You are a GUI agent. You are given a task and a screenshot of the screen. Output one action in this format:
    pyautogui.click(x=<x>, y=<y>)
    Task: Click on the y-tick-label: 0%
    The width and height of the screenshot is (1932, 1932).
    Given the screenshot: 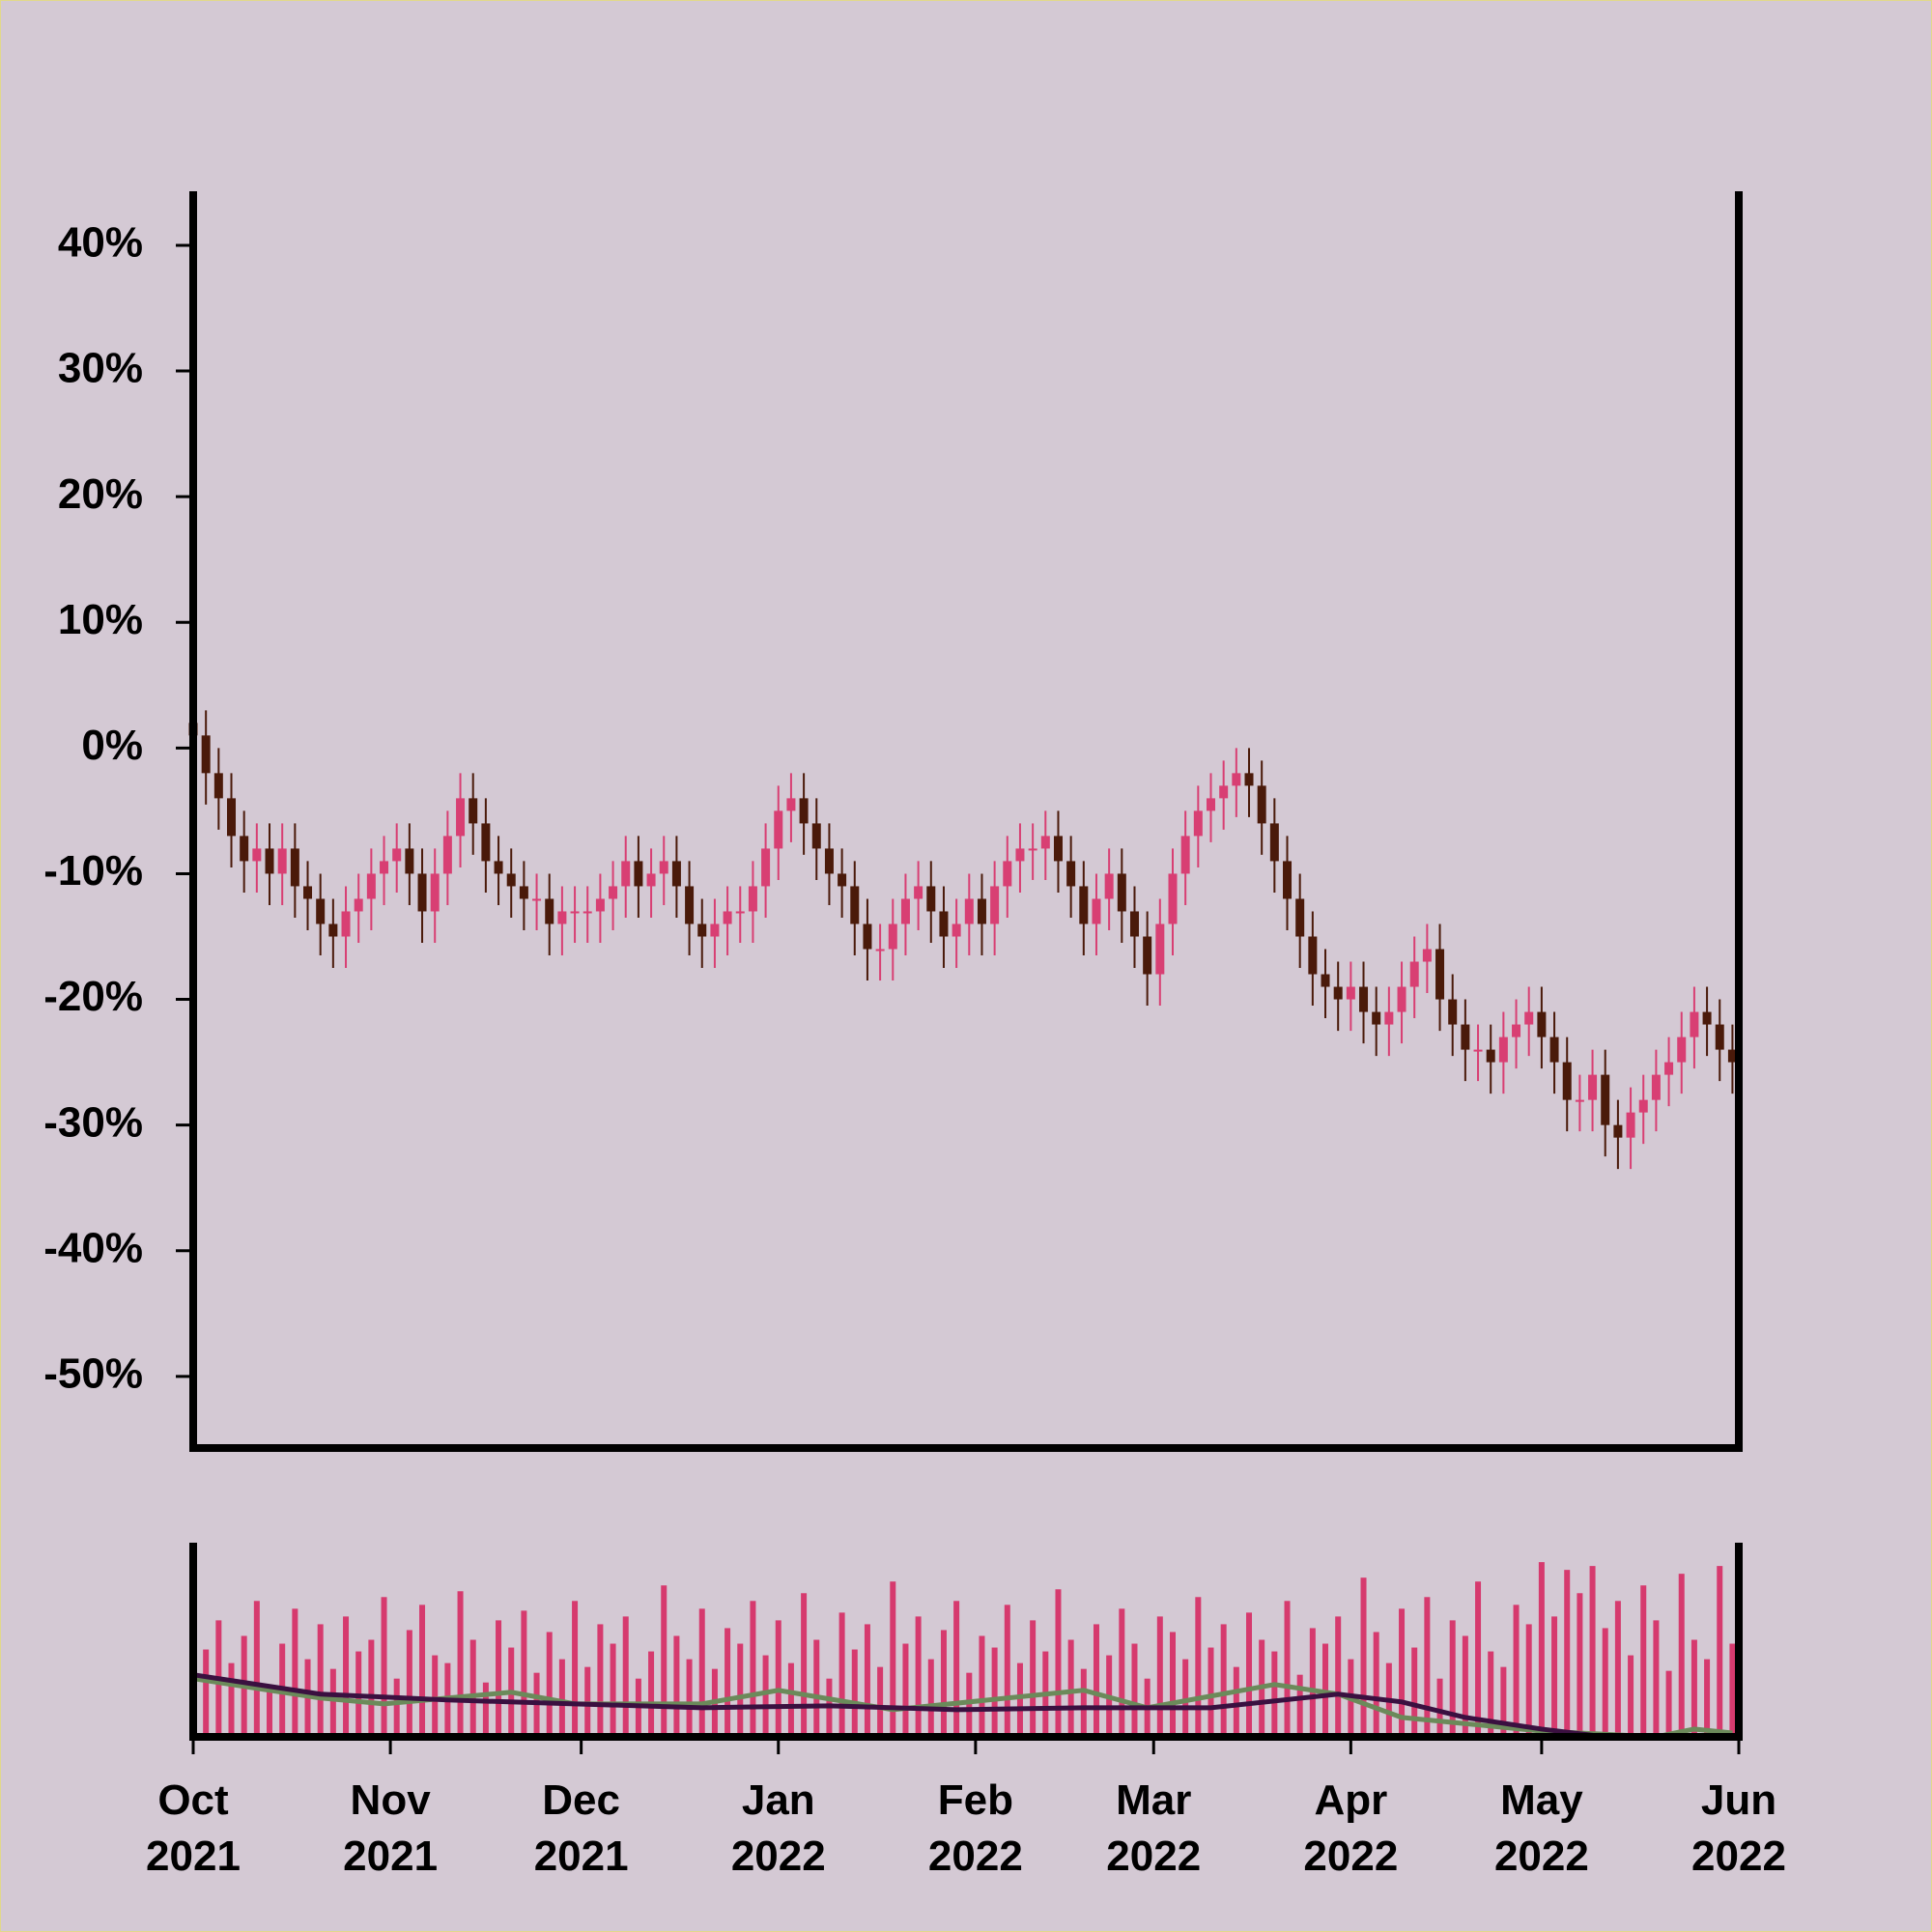 What is the action you would take?
    pyautogui.click(x=112, y=745)
    